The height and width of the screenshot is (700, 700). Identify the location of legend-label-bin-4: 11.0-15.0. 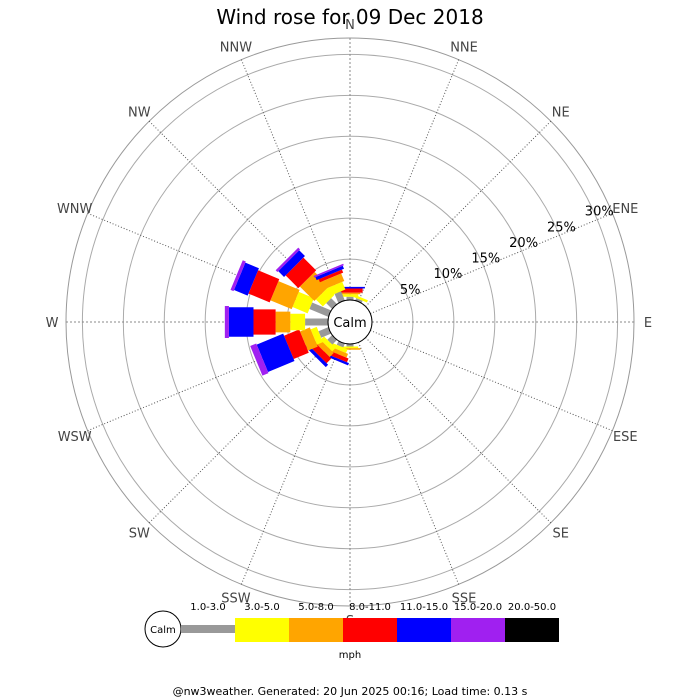
(424, 607).